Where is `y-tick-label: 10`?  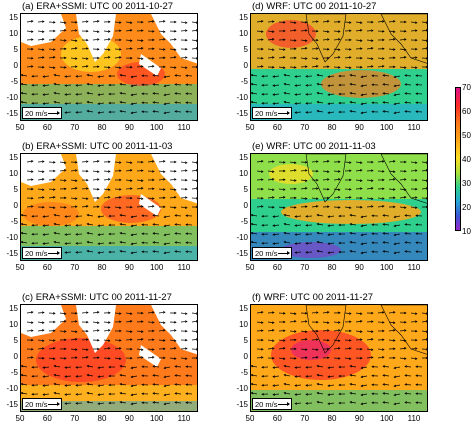 y-tick-label: 10 is located at coordinates (13, 173).